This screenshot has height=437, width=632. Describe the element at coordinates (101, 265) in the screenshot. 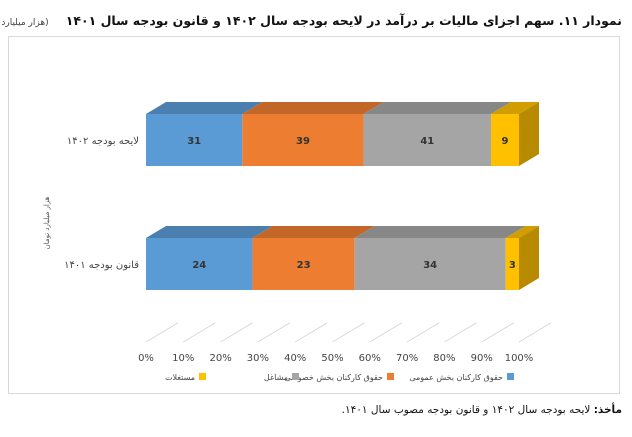

I see `category-label: قانون بودجه ۱۴۰۱` at that location.